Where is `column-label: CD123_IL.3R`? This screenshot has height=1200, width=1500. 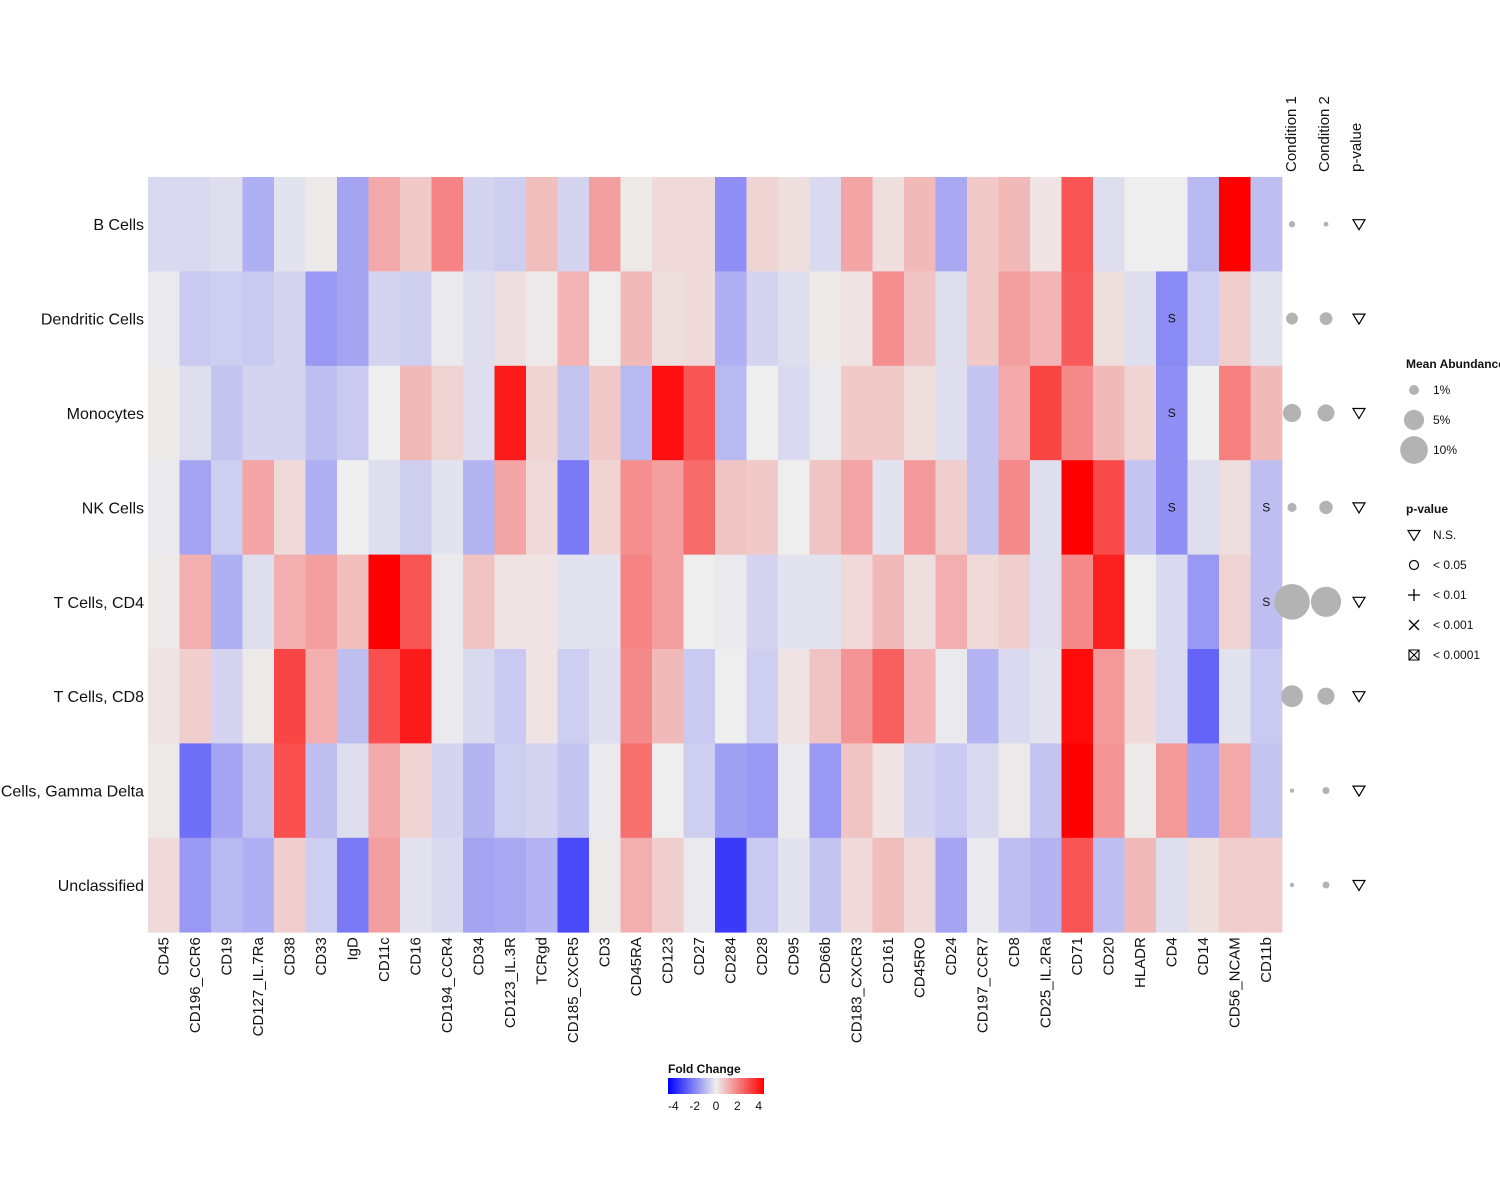
column-label: CD123_IL.3R is located at coordinates (510, 982).